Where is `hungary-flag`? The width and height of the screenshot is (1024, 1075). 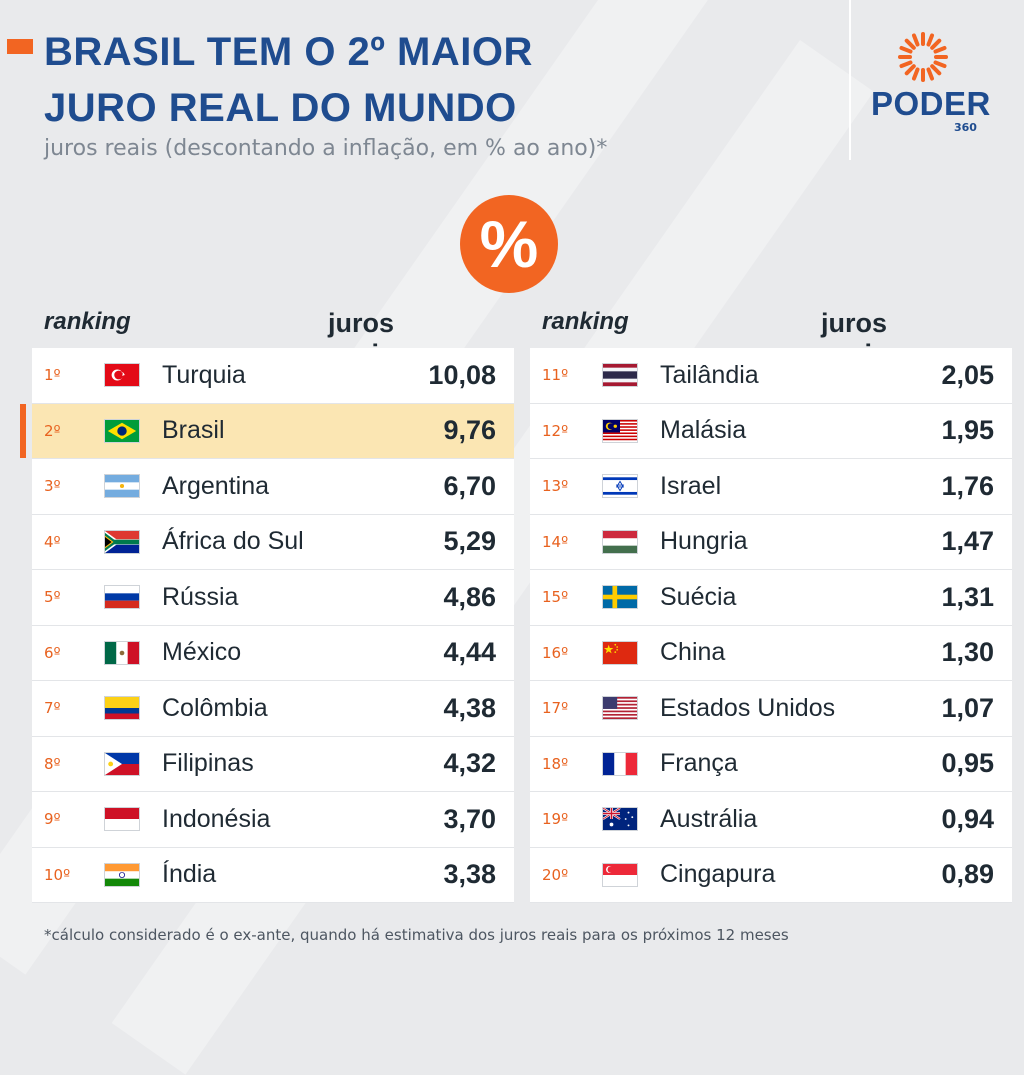 hungary-flag is located at coordinates (620, 541).